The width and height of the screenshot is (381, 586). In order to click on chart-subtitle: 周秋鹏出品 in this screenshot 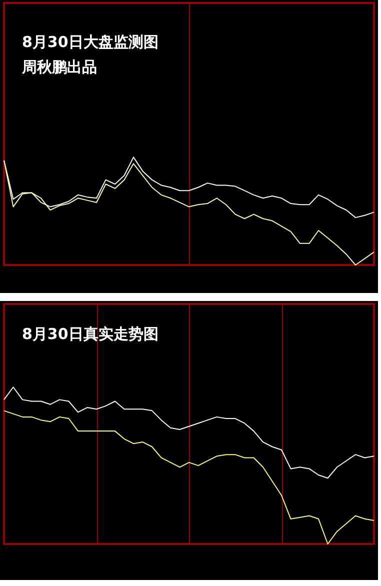, I will do `click(59, 67)`.